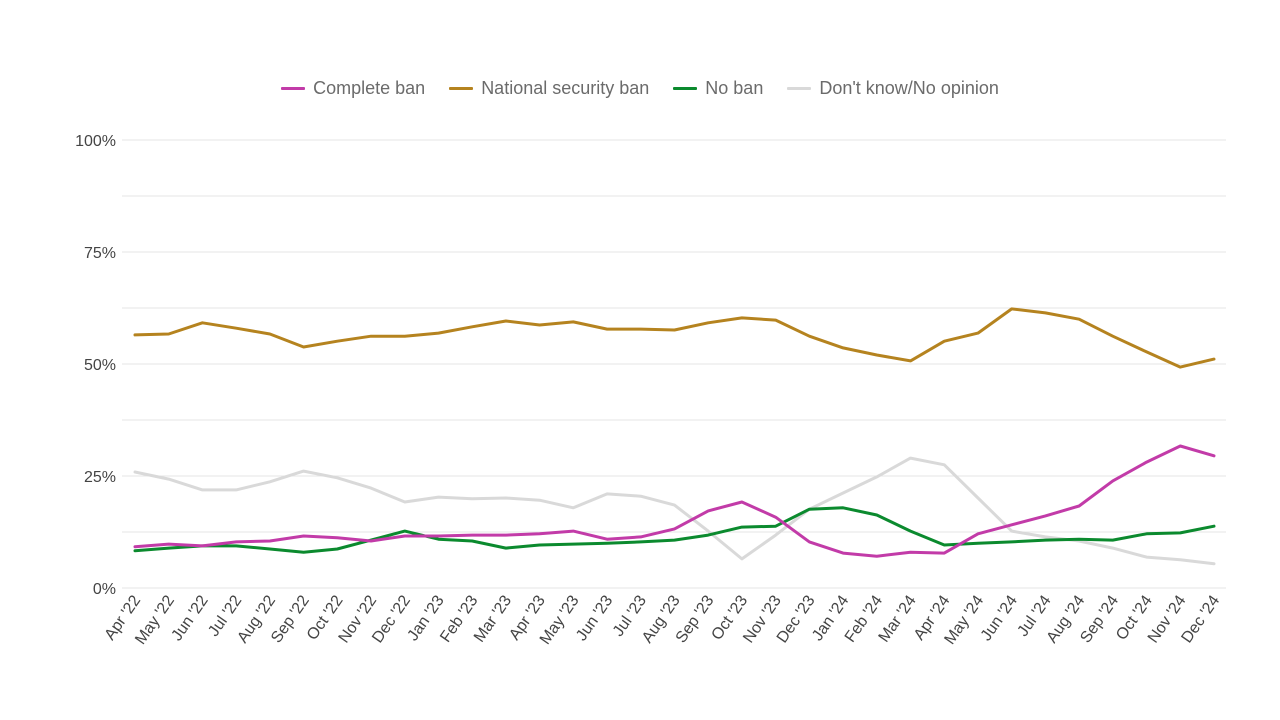 The image size is (1280, 720). Describe the element at coordinates (909, 88) in the screenshot. I see `legend-label: Don't know/No opinion` at that location.